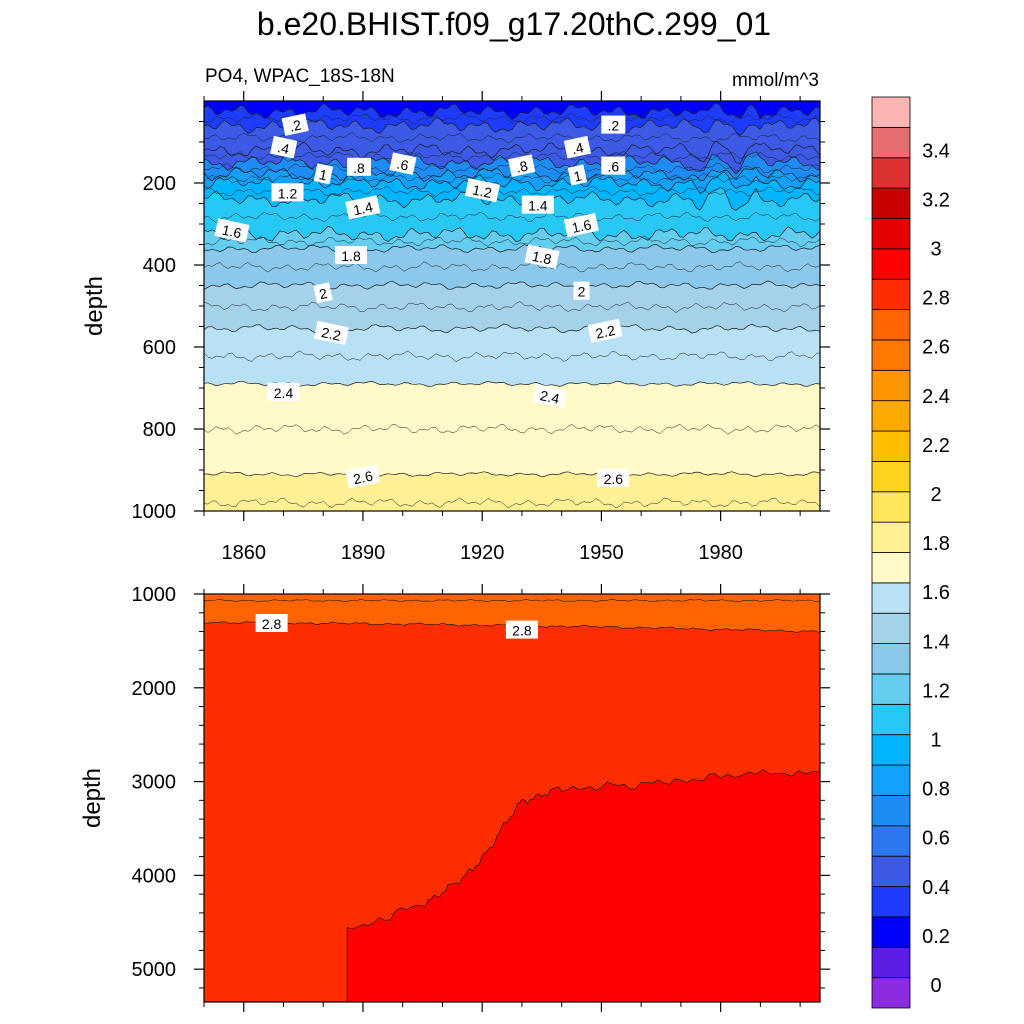  Describe the element at coordinates (936, 299) in the screenshot. I see `colorbar-label: 2.8` at that location.